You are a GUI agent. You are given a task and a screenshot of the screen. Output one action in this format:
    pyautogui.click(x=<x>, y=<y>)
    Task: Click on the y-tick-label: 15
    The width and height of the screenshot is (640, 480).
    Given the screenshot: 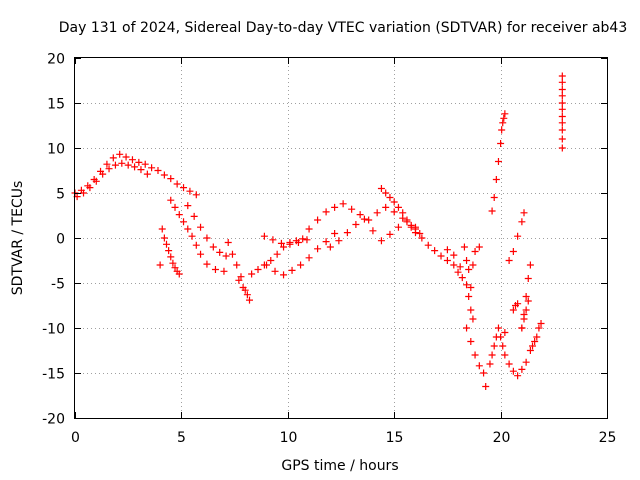 What is the action you would take?
    pyautogui.click(x=56, y=105)
    